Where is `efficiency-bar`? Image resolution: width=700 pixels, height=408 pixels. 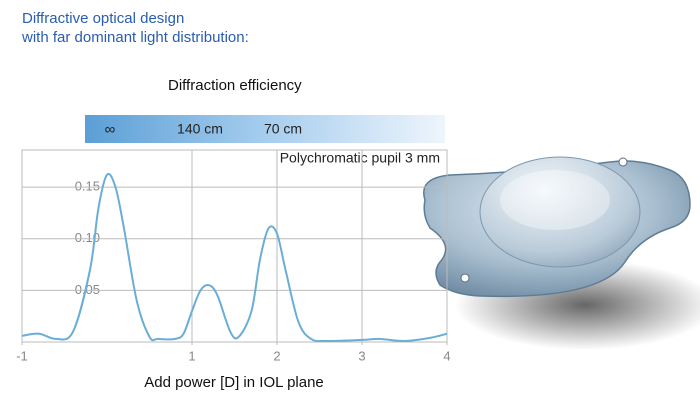 efficiency-bar is located at coordinates (265, 129).